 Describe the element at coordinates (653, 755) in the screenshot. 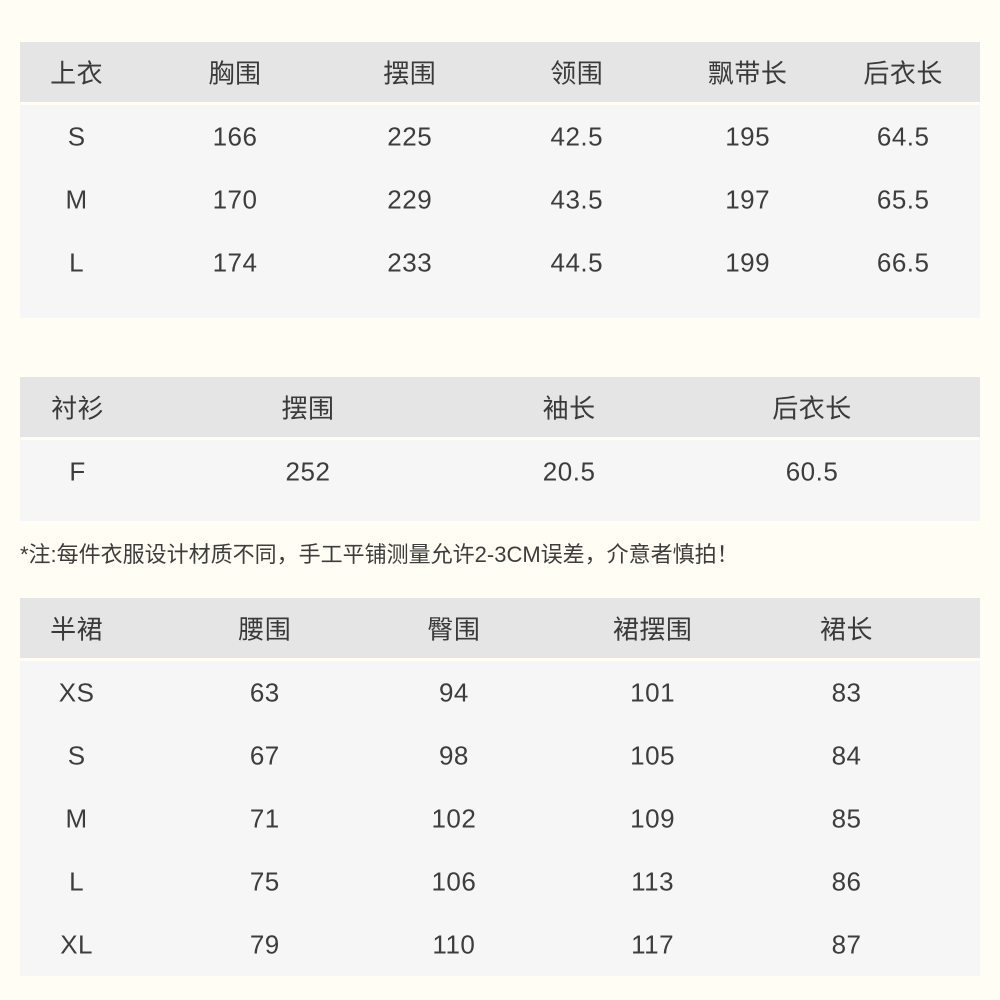

I see `table-cell: 105` at that location.